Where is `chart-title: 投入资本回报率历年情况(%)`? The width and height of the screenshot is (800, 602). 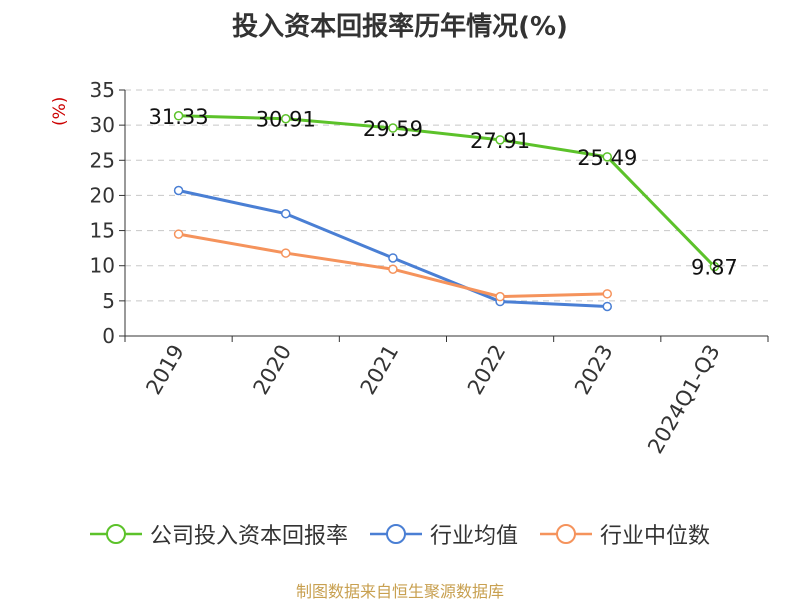 chart-title: 投入资本回报率历年情况(%) is located at coordinates (400, 27).